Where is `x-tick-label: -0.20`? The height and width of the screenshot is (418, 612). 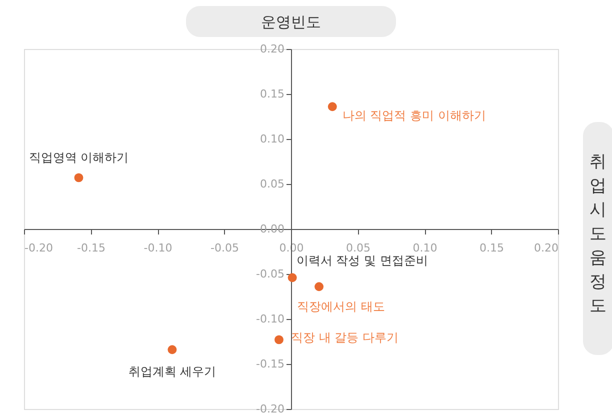
x-tick-label: -0.20 is located at coordinates (38, 248).